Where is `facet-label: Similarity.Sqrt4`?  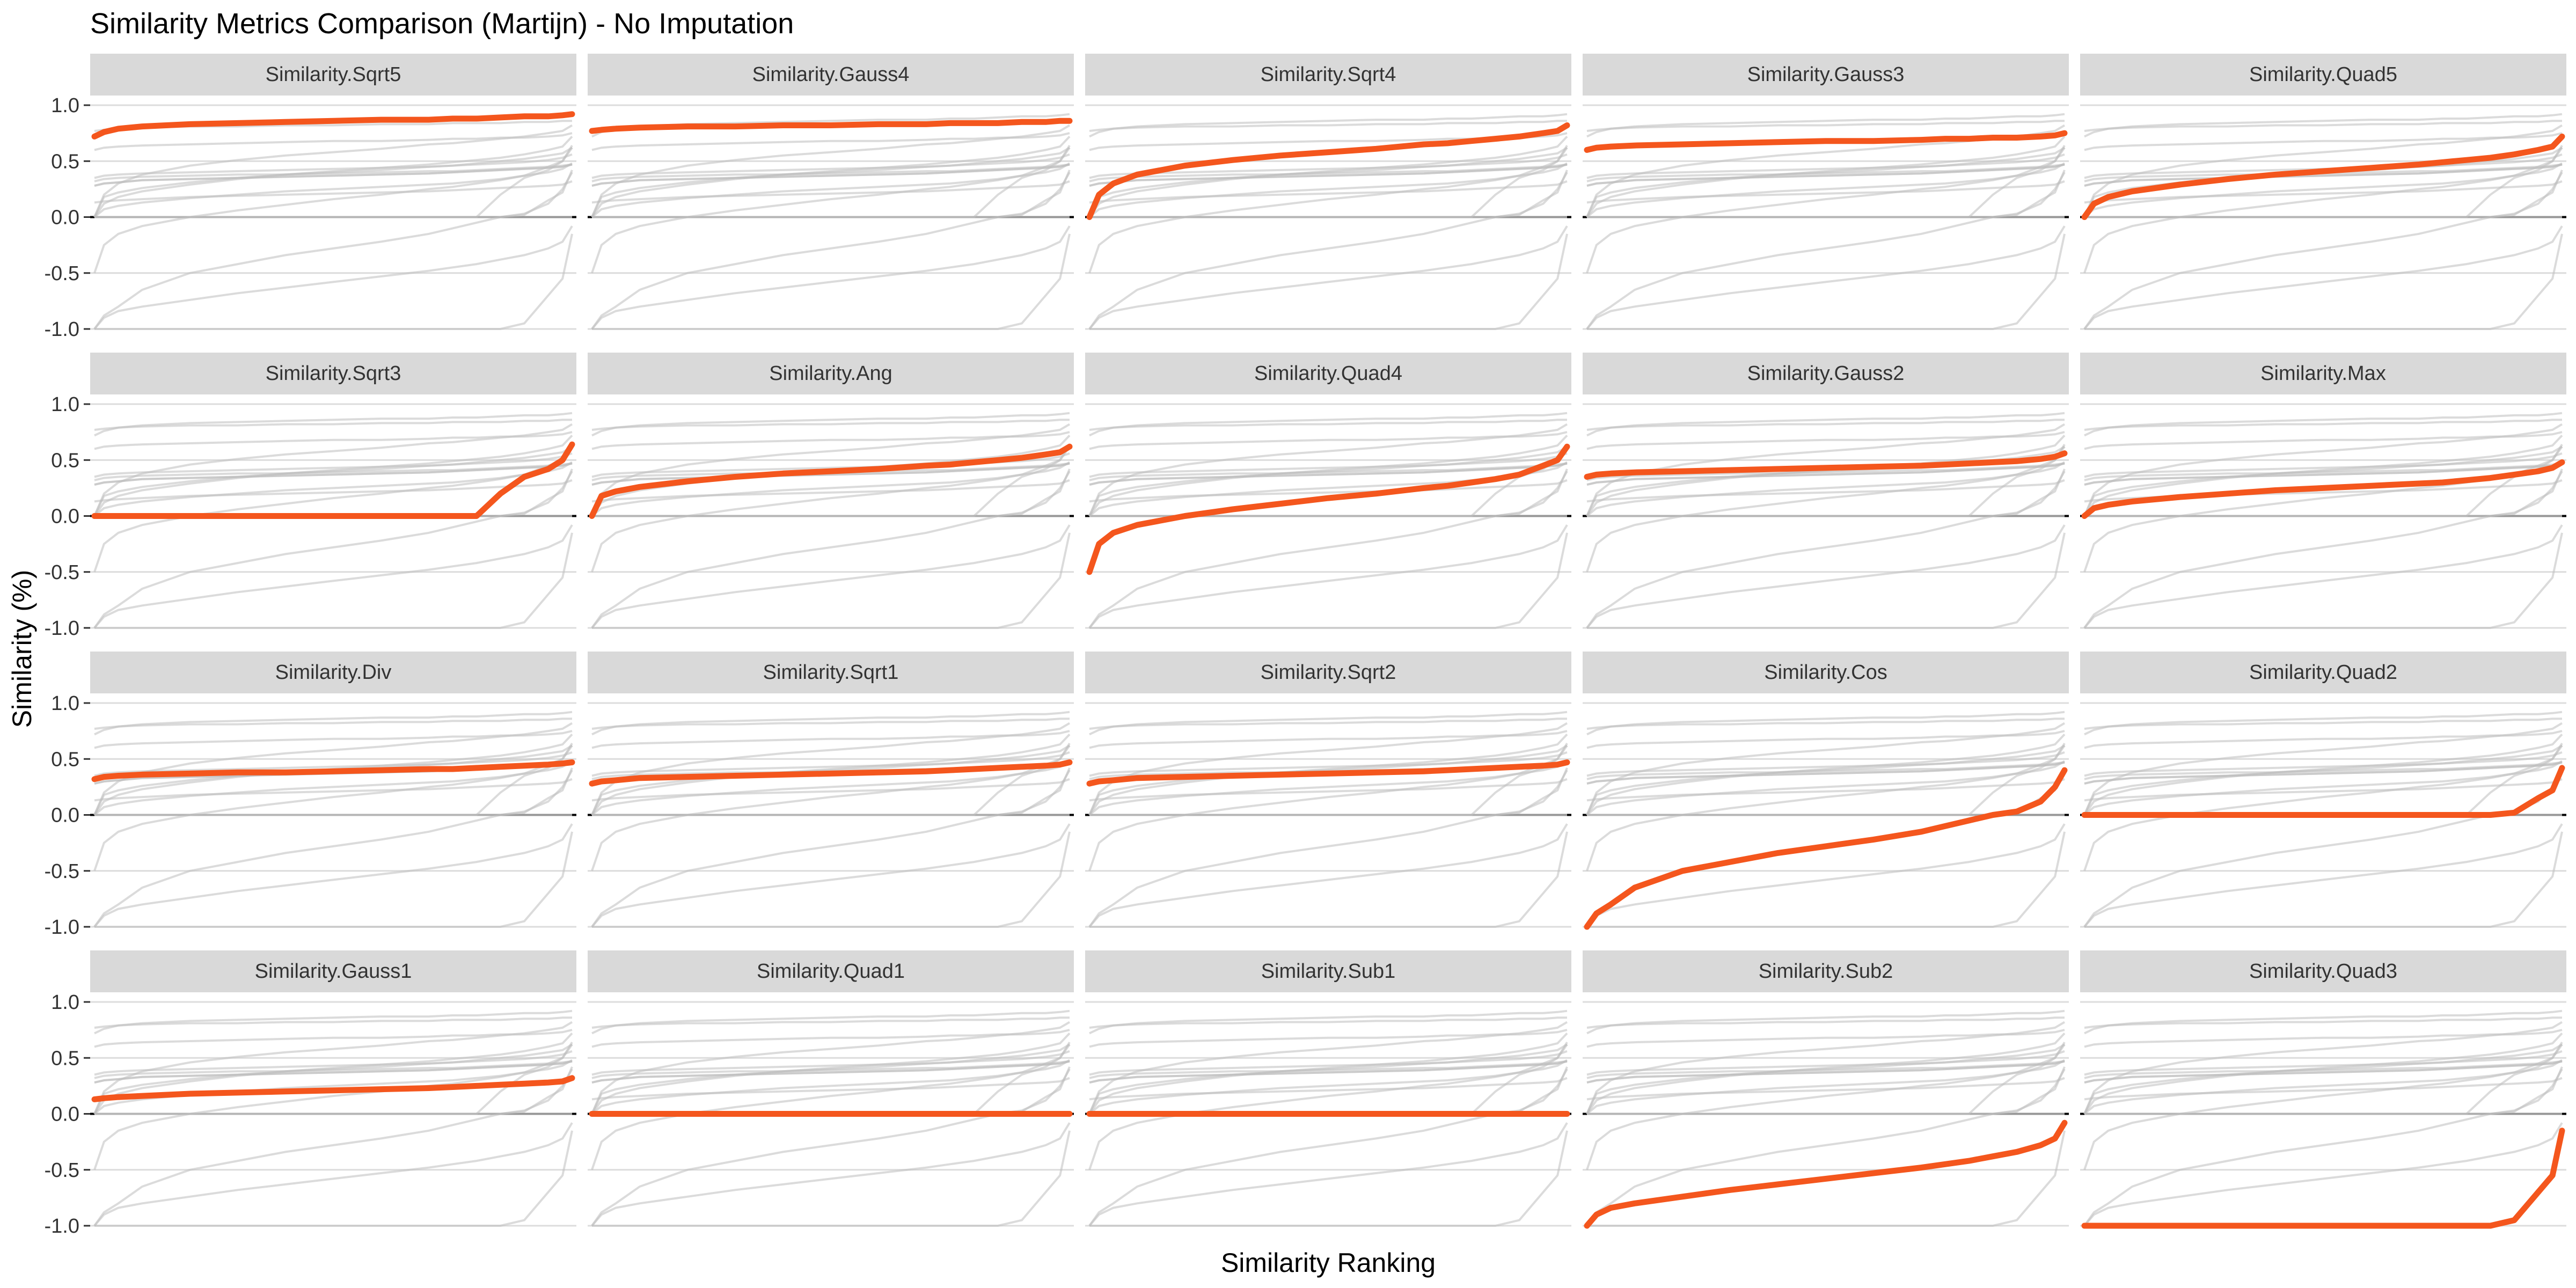 facet-label: Similarity.Sqrt4 is located at coordinates (1328, 74).